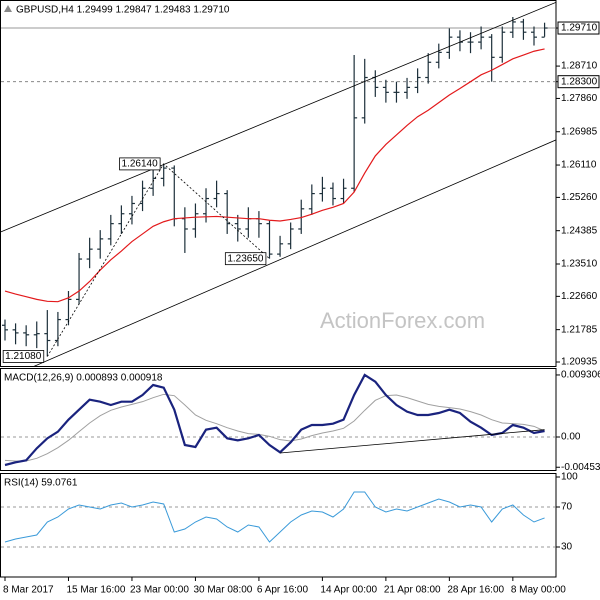 The height and width of the screenshot is (600, 600). What do you see at coordinates (274, 517) in the screenshot?
I see `rsi-line` at bounding box center [274, 517].